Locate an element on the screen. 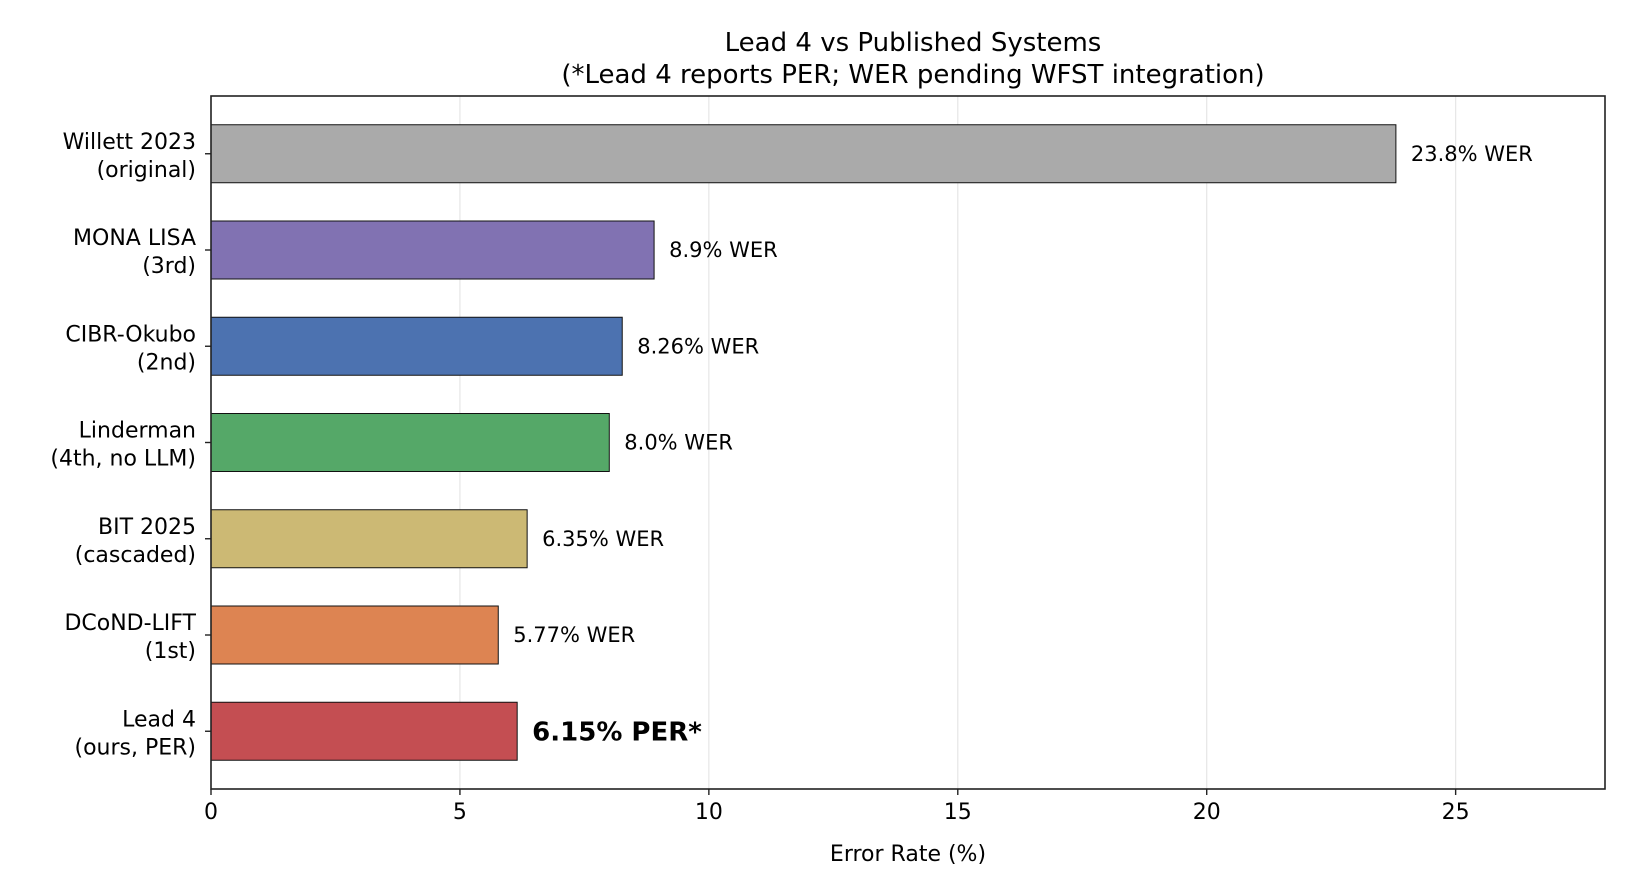  x-tick-label: 20 is located at coordinates (1207, 812).